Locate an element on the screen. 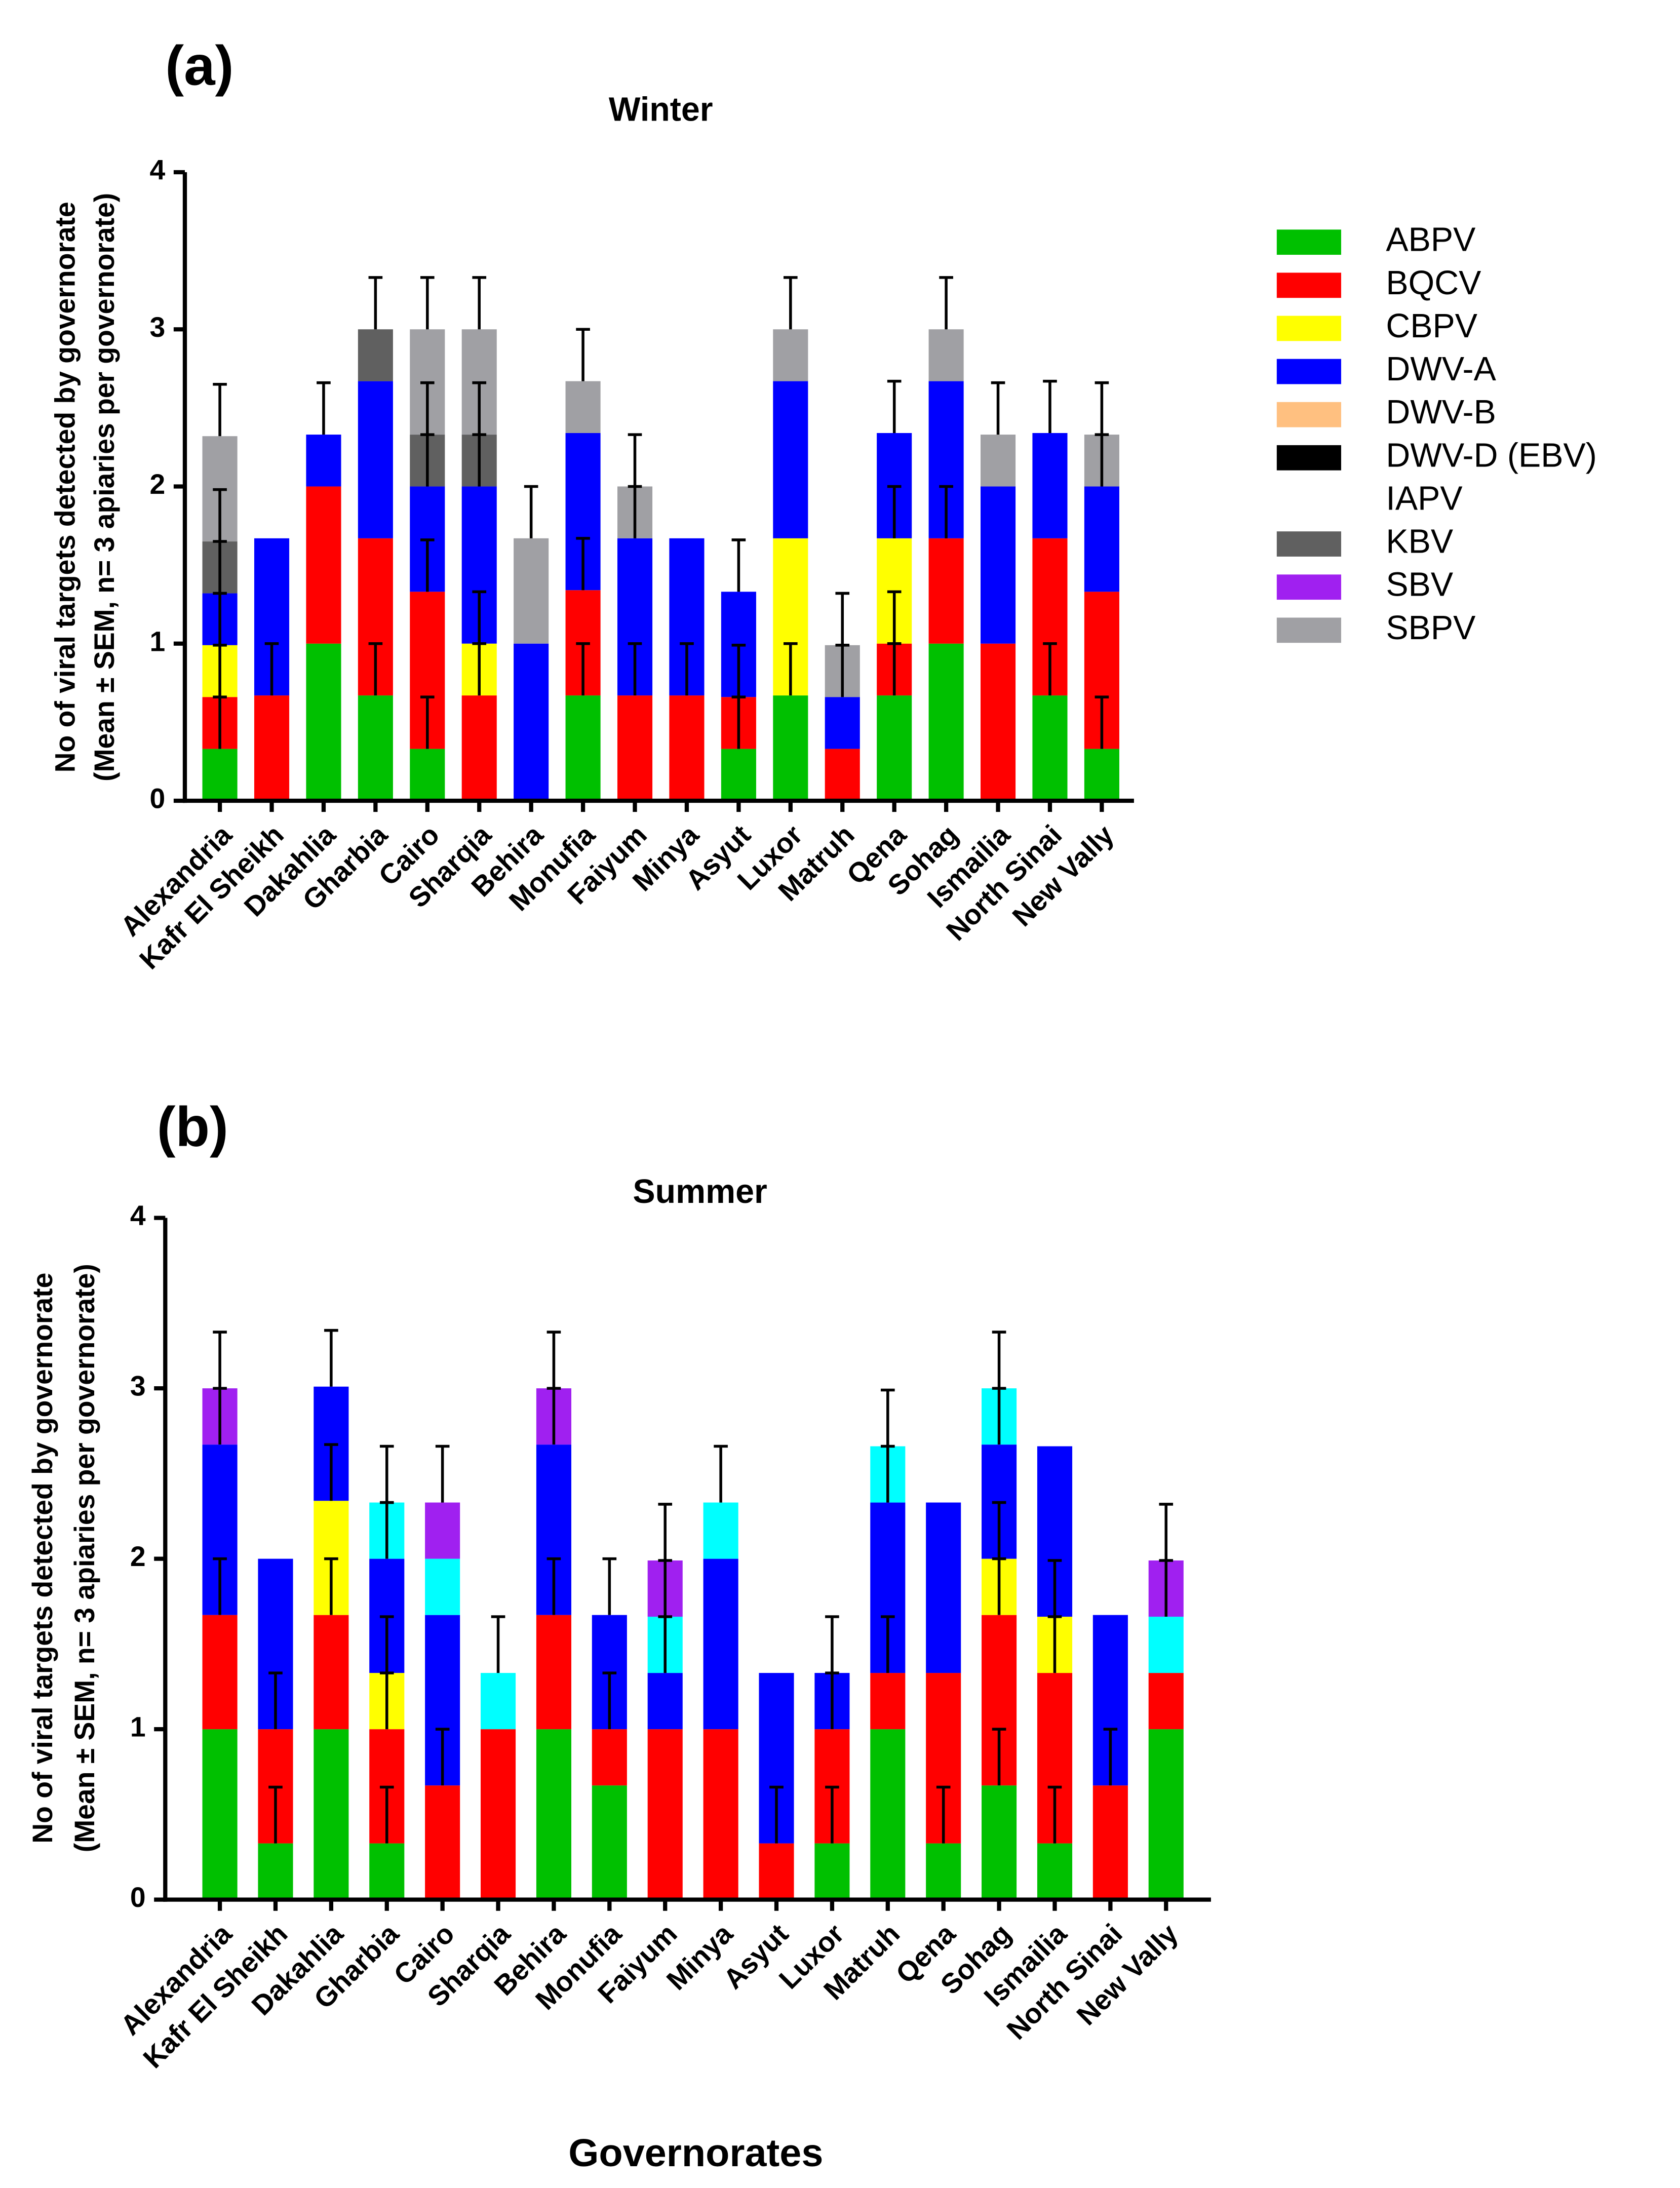 This screenshot has height=2188, width=1680. legend-label: KBV is located at coordinates (1419, 542).